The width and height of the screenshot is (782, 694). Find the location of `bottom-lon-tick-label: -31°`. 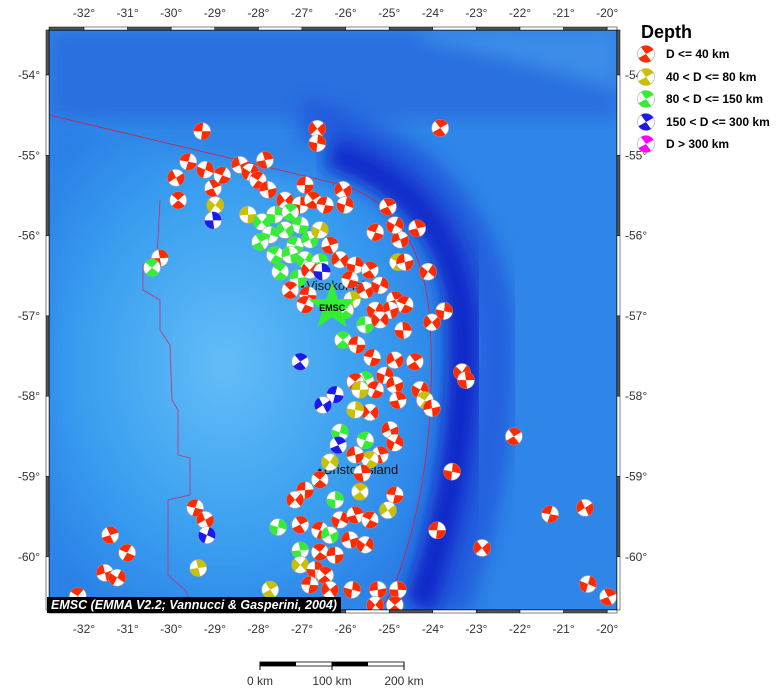

bottom-lon-tick-label: -31° is located at coordinates (128, 629).